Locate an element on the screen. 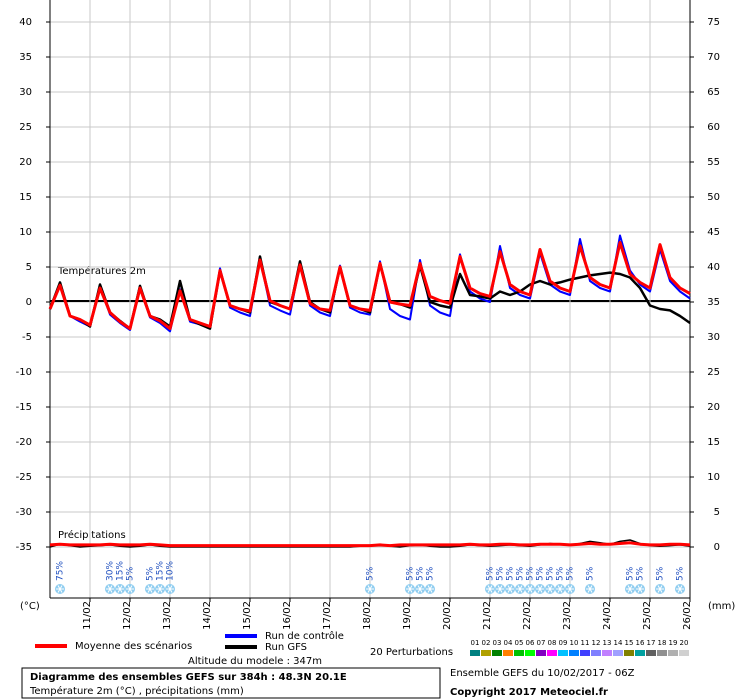  perturbation-number: 19 is located at coordinates (673, 643).